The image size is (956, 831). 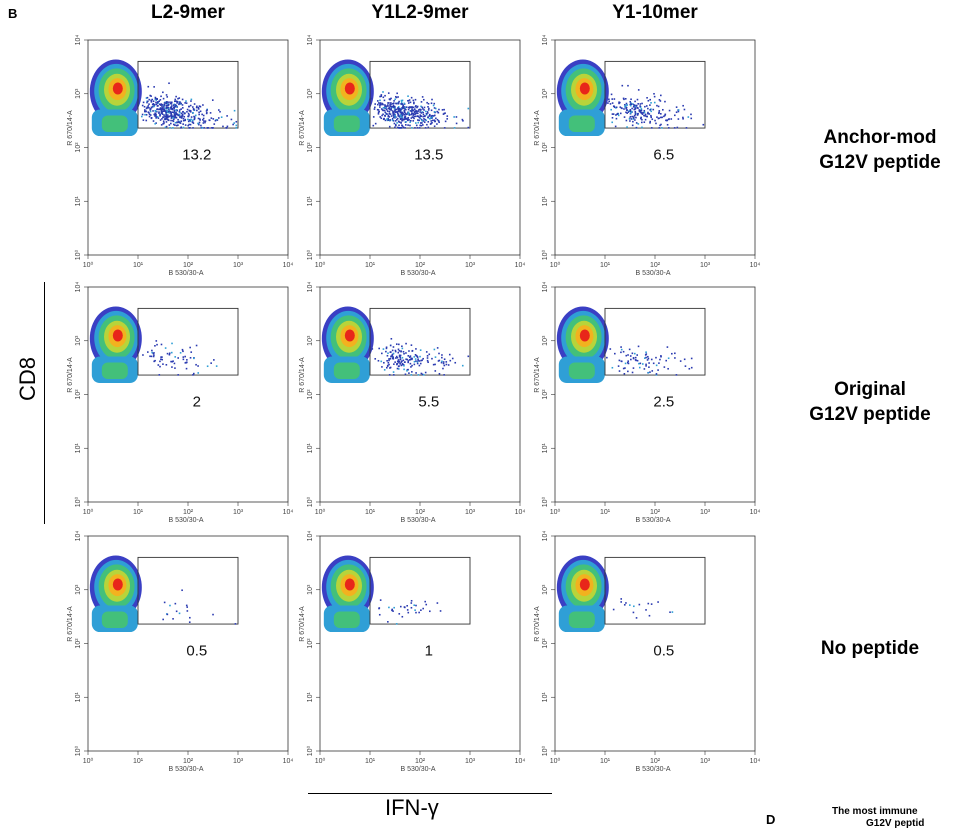 What do you see at coordinates (555, 512) in the screenshot?
I see `x-tick-label: 10⁰` at bounding box center [555, 512].